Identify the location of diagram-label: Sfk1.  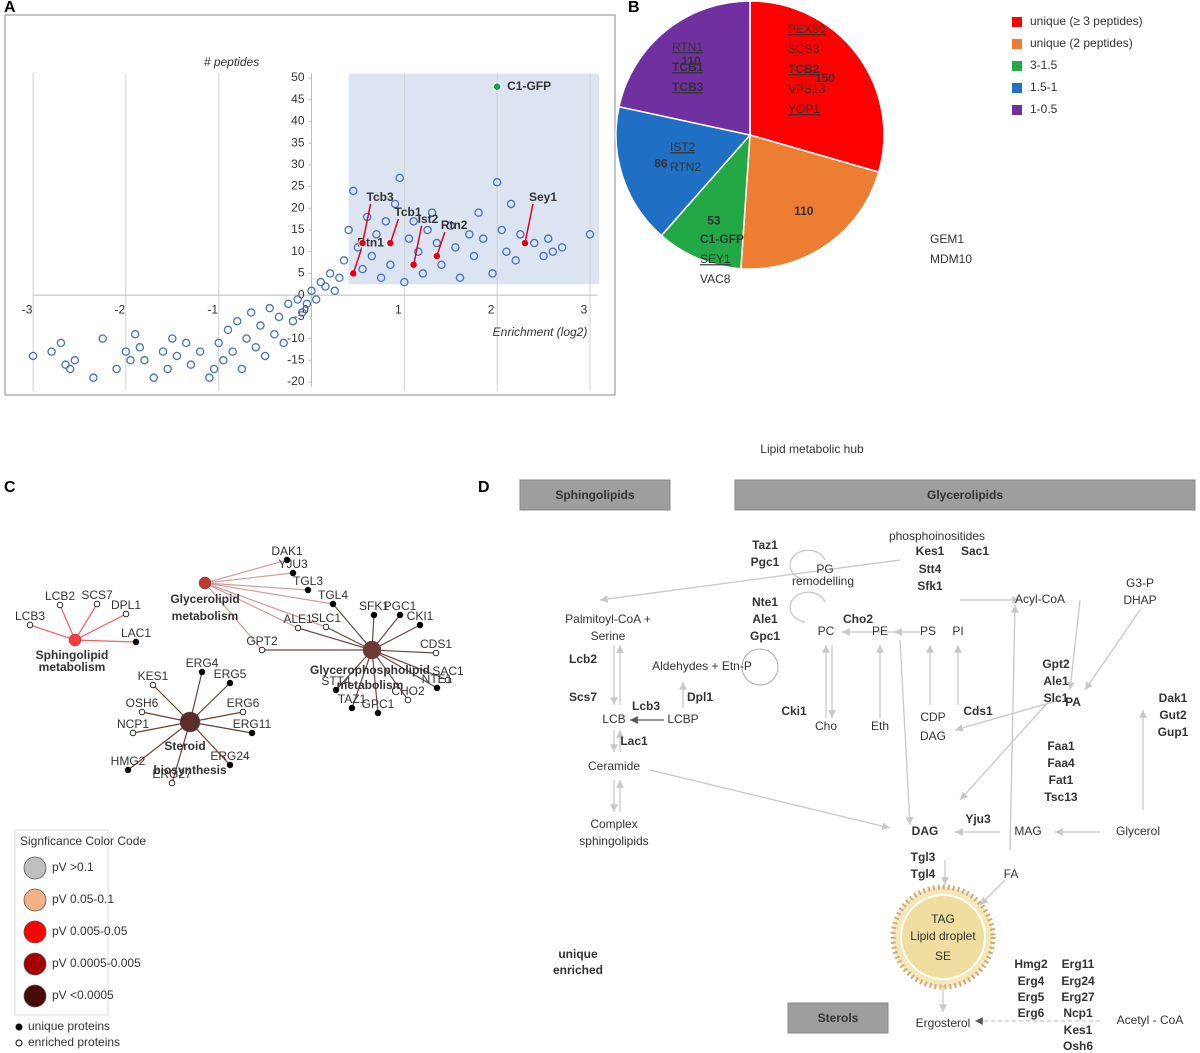
(930, 586).